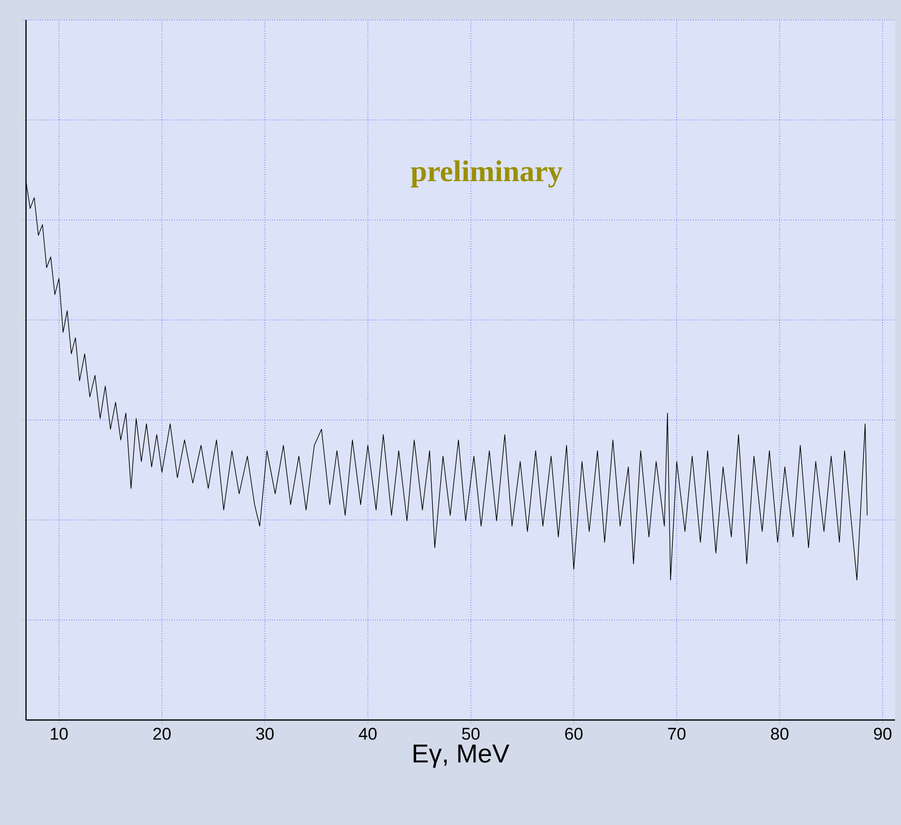 This screenshot has width=901, height=825. I want to click on x-tick-label: 20, so click(162, 734).